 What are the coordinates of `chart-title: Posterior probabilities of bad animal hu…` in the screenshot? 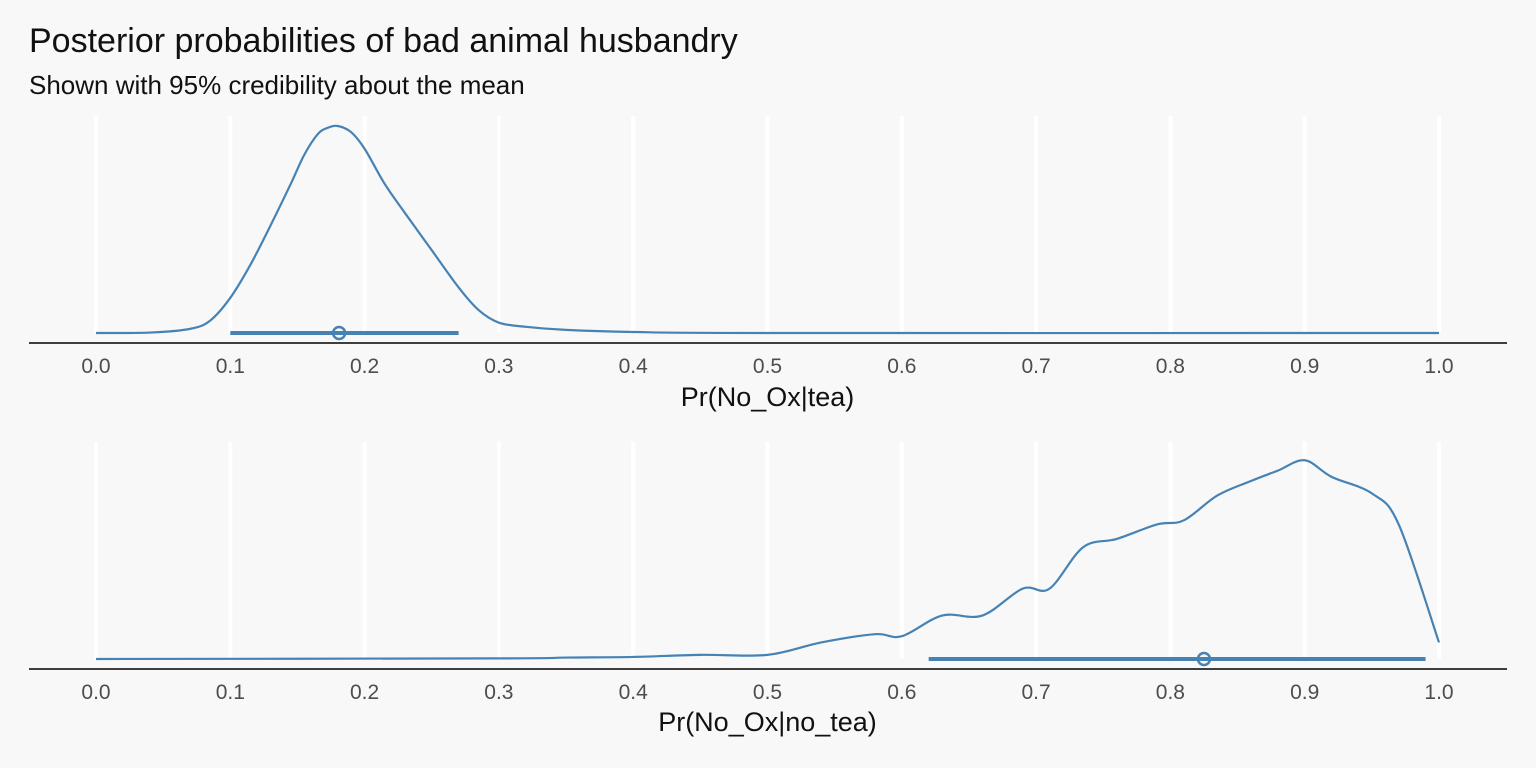 It's located at (383, 41).